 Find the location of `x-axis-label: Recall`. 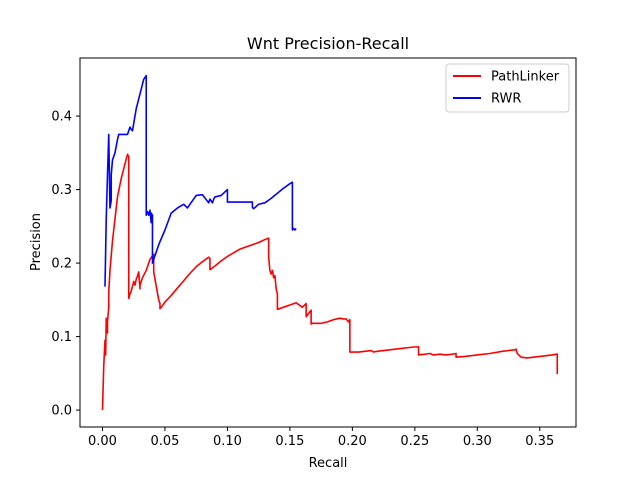

x-axis-label: Recall is located at coordinates (328, 463).